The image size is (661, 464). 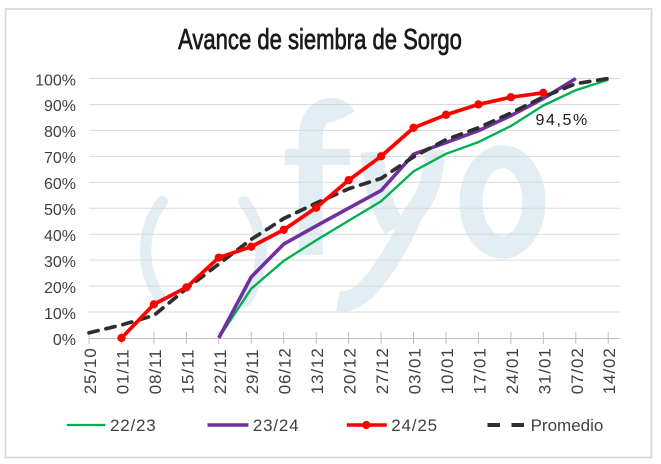 I want to click on svg-text: 40%, so click(x=60, y=236).